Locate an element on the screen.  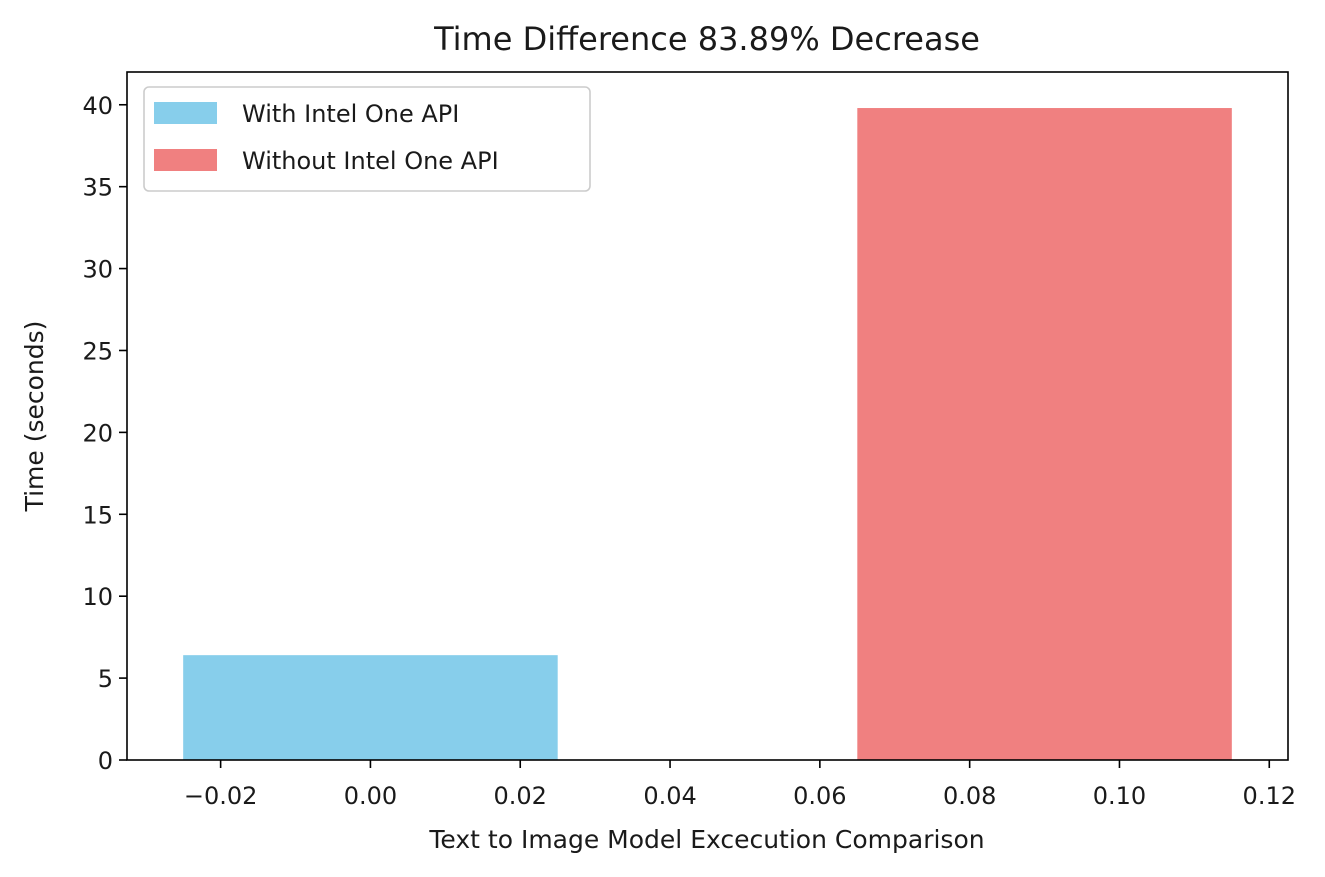
y-tick-label: 25 is located at coordinates (97, 351).